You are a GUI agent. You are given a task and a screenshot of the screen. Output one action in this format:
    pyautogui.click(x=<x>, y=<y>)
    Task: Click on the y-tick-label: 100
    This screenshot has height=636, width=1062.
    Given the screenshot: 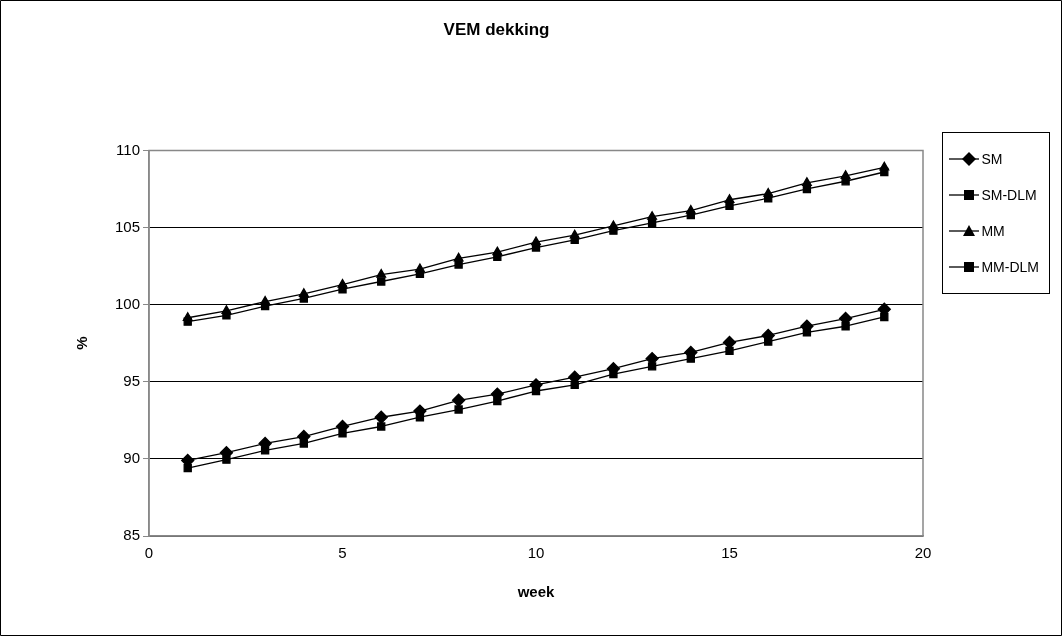 What is the action you would take?
    pyautogui.click(x=128, y=303)
    